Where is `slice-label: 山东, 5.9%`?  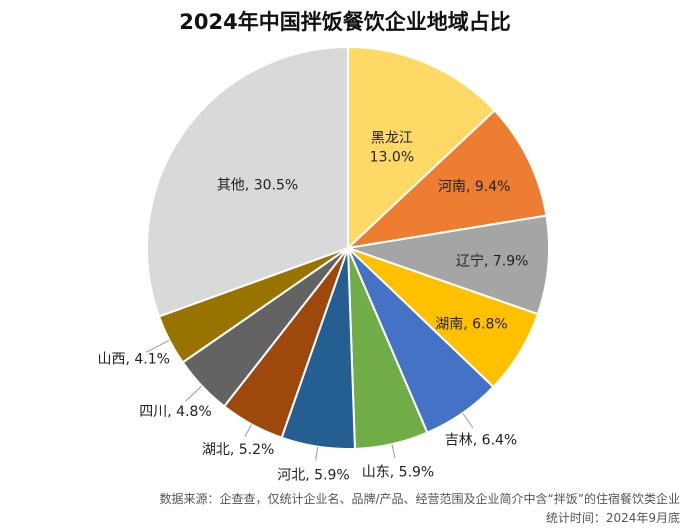 slice-label: 山东, 5.9% is located at coordinates (398, 473).